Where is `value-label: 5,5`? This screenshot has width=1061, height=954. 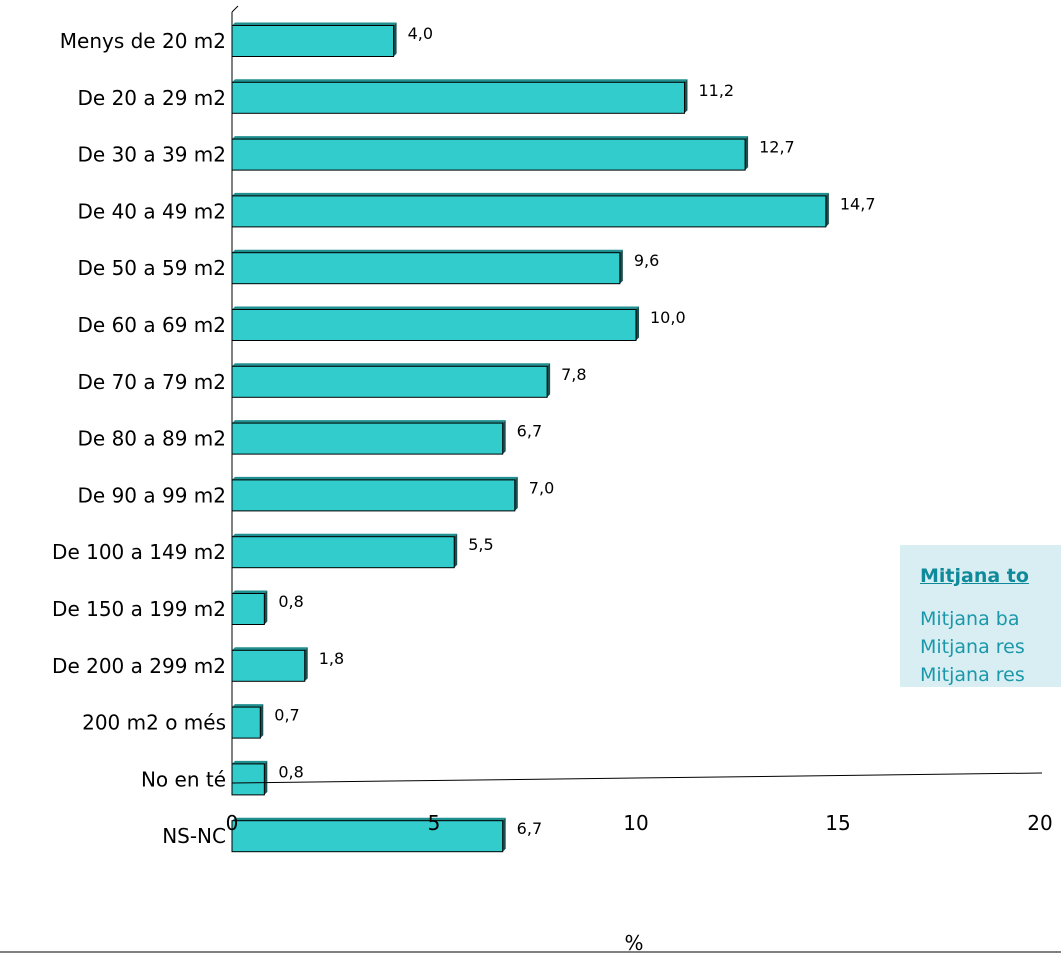 value-label: 5,5 is located at coordinates (480, 544).